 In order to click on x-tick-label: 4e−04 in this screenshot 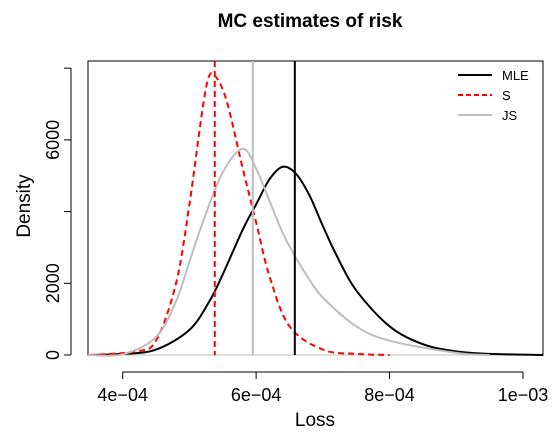, I will do `click(122, 395)`.